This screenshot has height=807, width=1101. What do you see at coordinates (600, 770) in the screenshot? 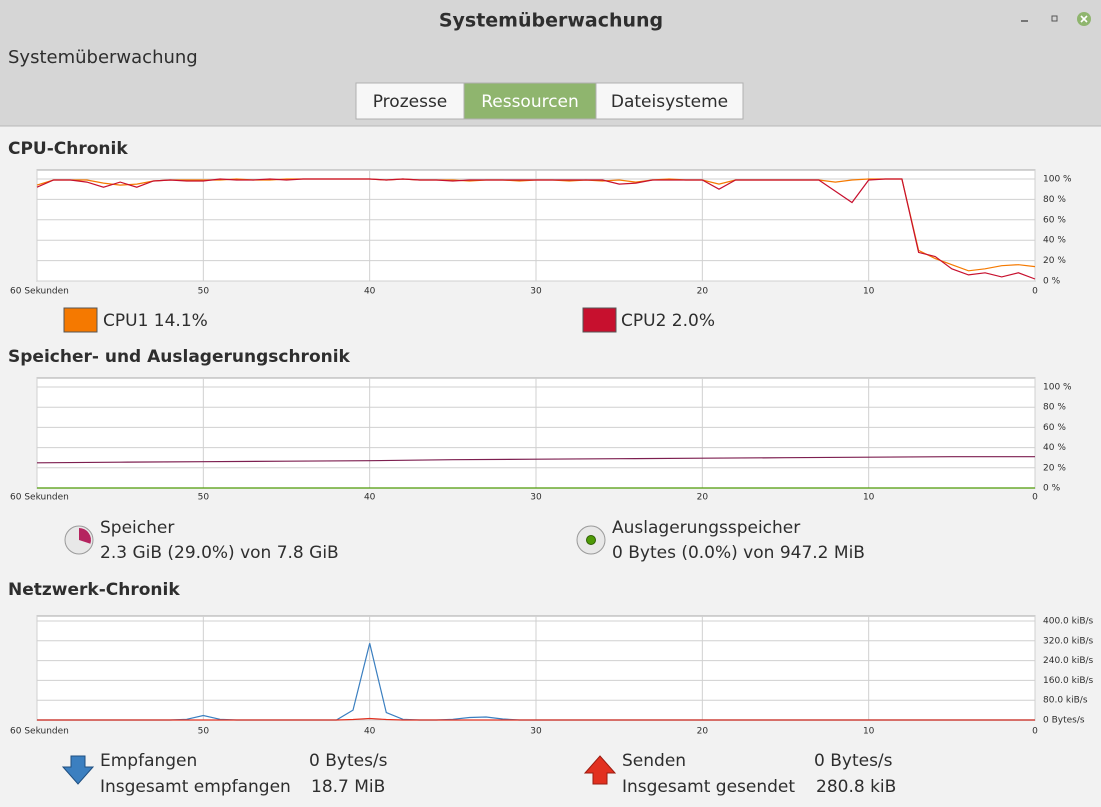
I see `send-icon` at bounding box center [600, 770].